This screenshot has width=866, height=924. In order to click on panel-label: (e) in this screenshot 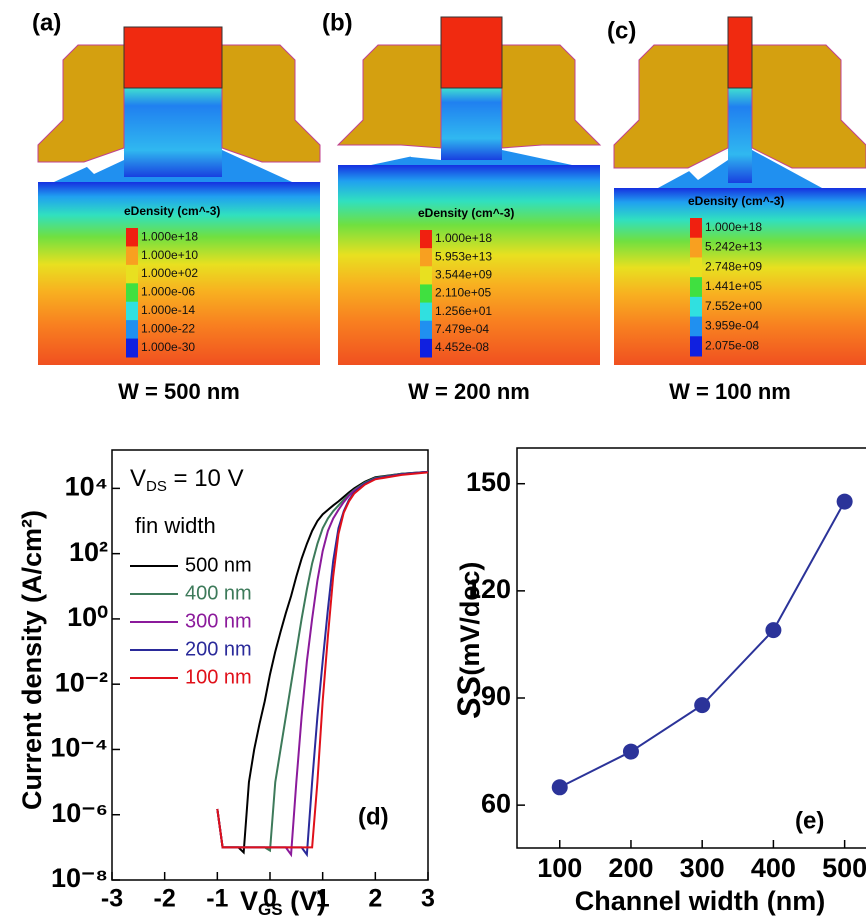, I will do `click(809, 820)`.